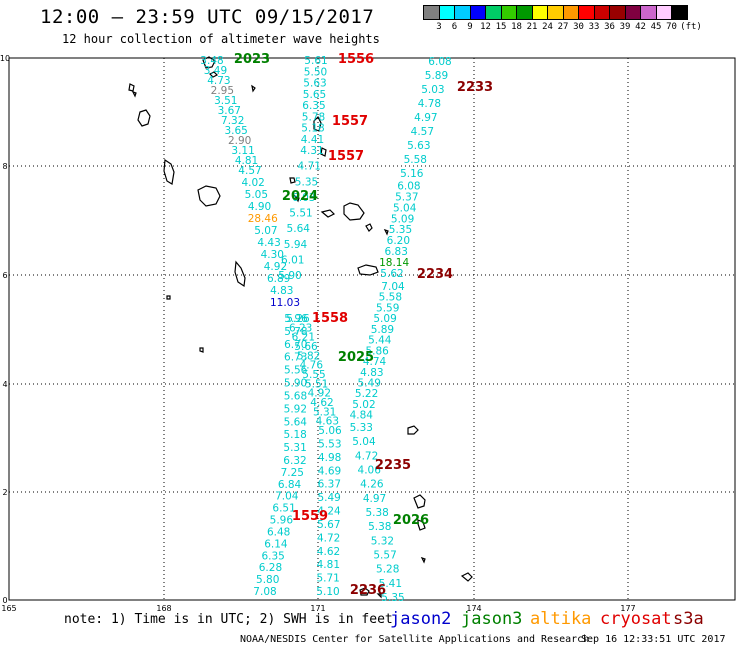 This screenshot has height=650, width=740. I want to click on wave-height-value: 4.69, so click(329, 471).